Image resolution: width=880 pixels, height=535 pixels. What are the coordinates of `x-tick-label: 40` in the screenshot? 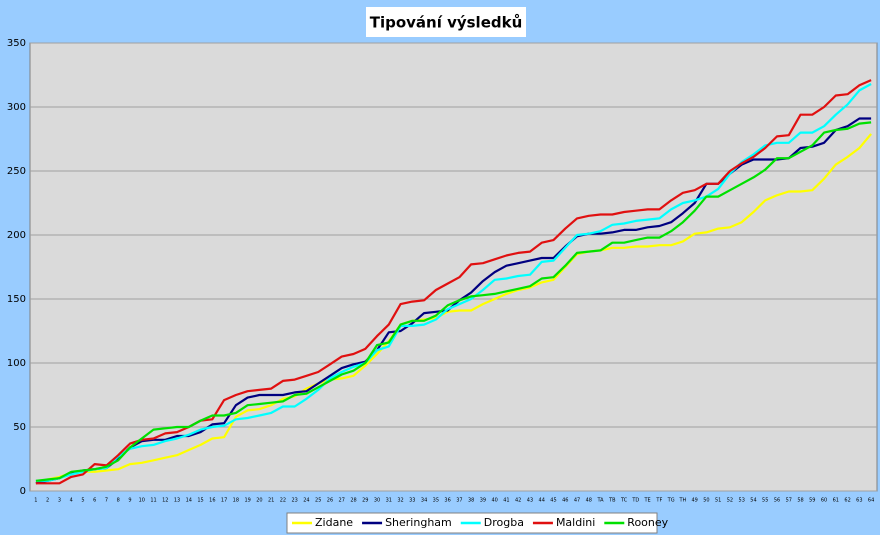 It's located at (494, 501).